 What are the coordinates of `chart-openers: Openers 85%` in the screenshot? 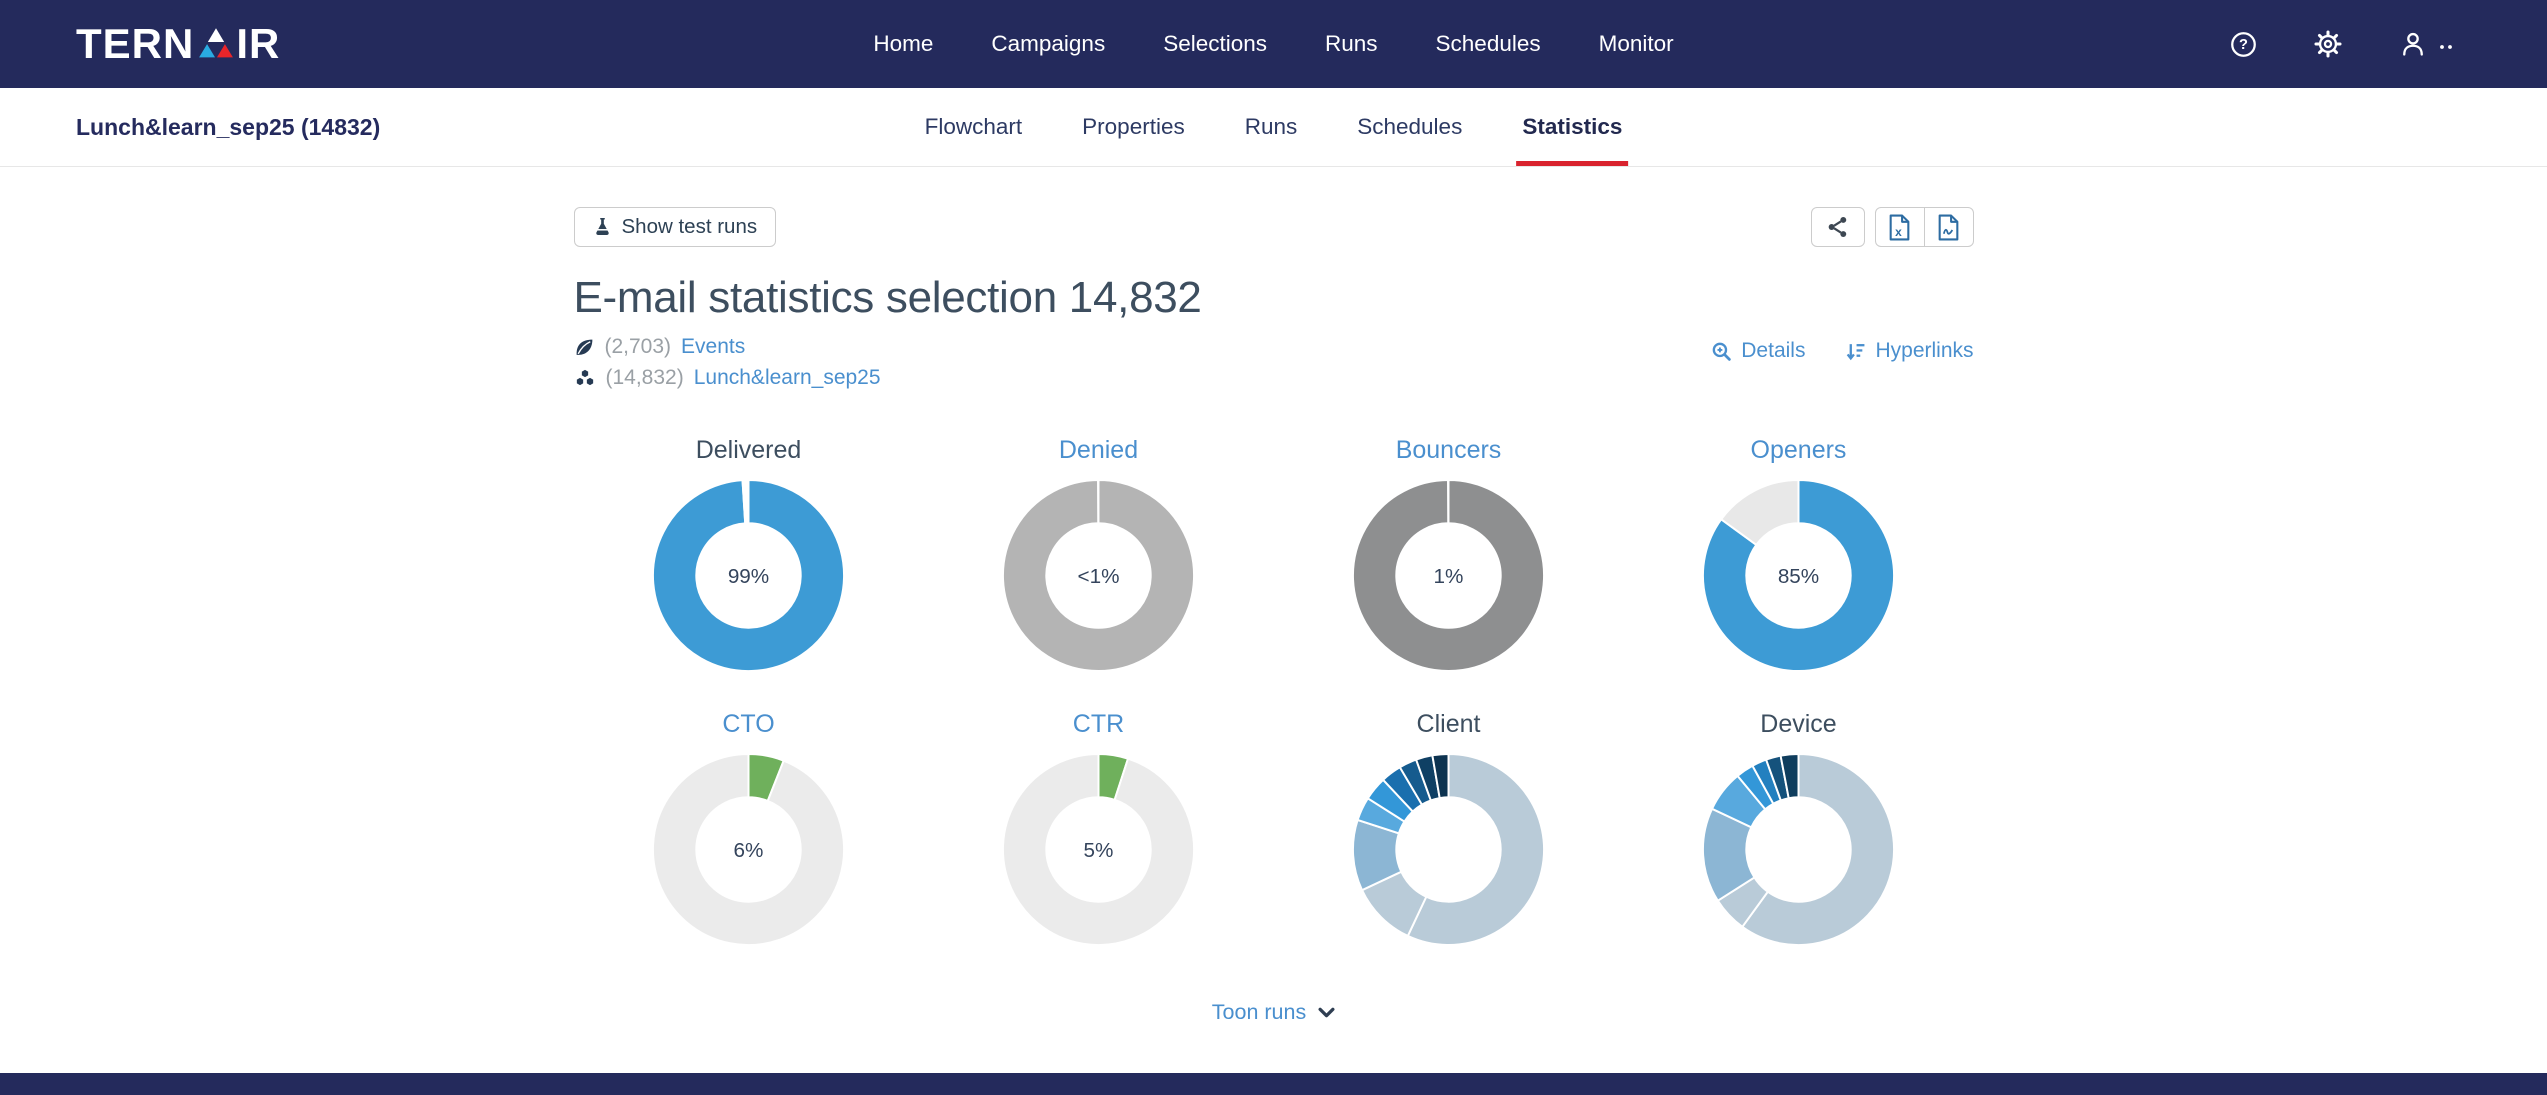 It's located at (1799, 555).